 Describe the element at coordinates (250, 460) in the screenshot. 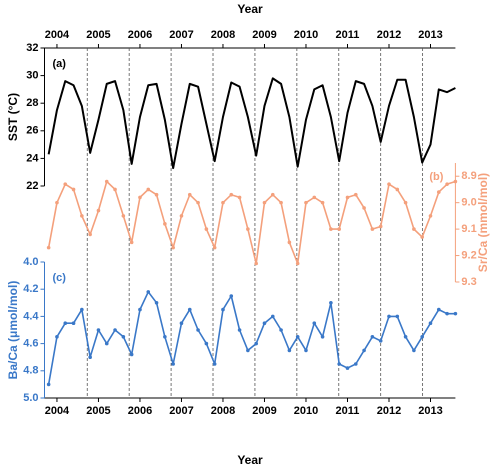

I see `bottom-x-axis-title: Year` at that location.